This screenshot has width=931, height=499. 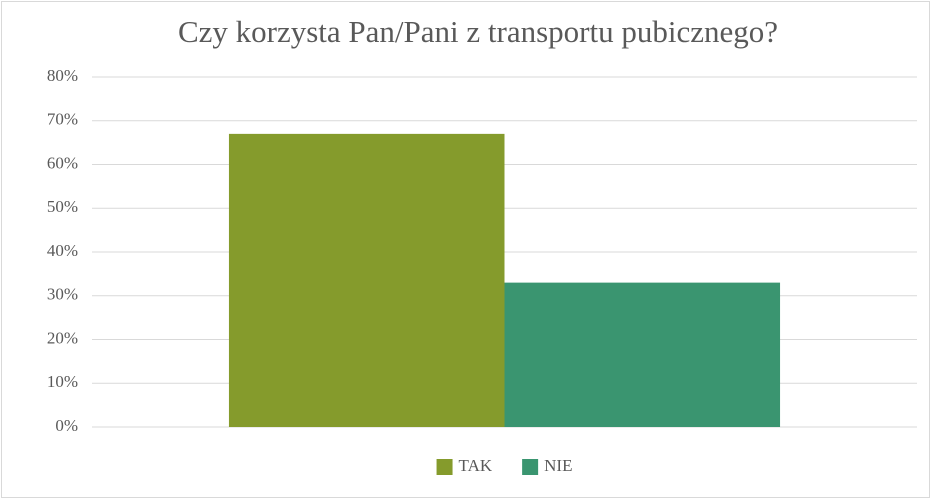 I want to click on y-tick-label: 60%, so click(x=62, y=162).